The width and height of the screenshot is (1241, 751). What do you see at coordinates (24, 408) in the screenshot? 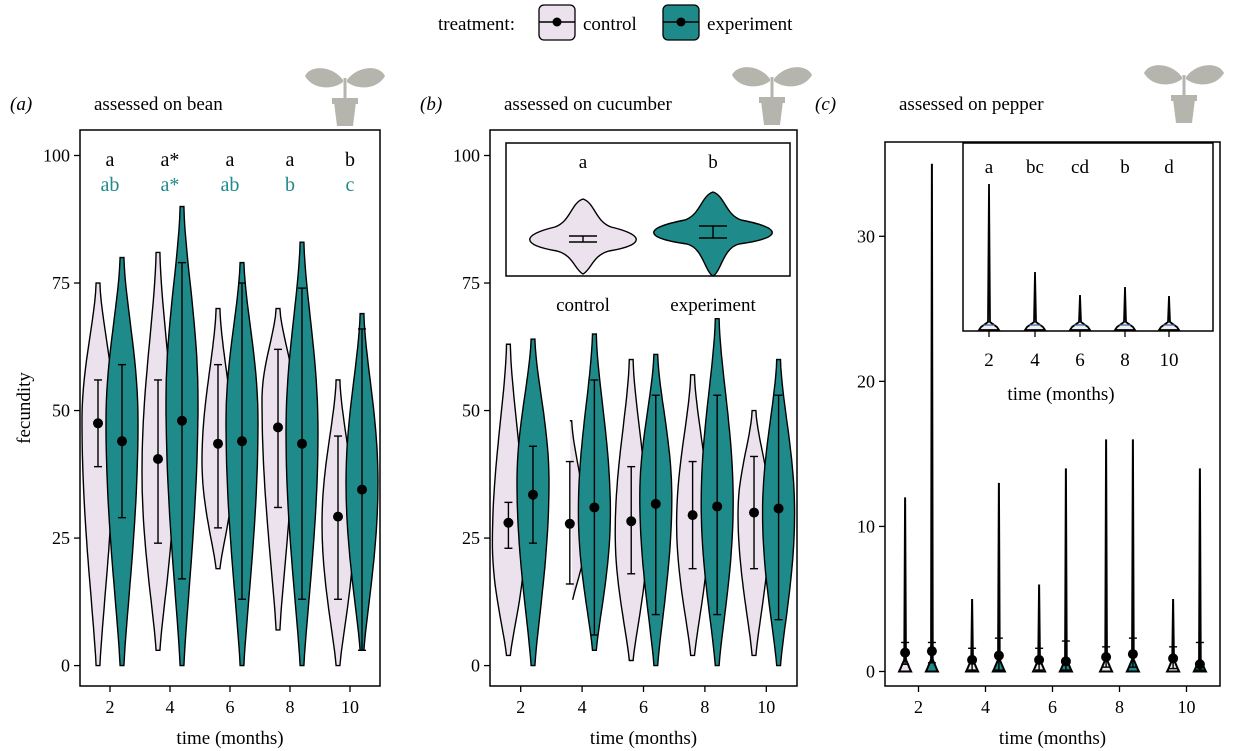
I see `y-axis-label: fecundity` at bounding box center [24, 408].